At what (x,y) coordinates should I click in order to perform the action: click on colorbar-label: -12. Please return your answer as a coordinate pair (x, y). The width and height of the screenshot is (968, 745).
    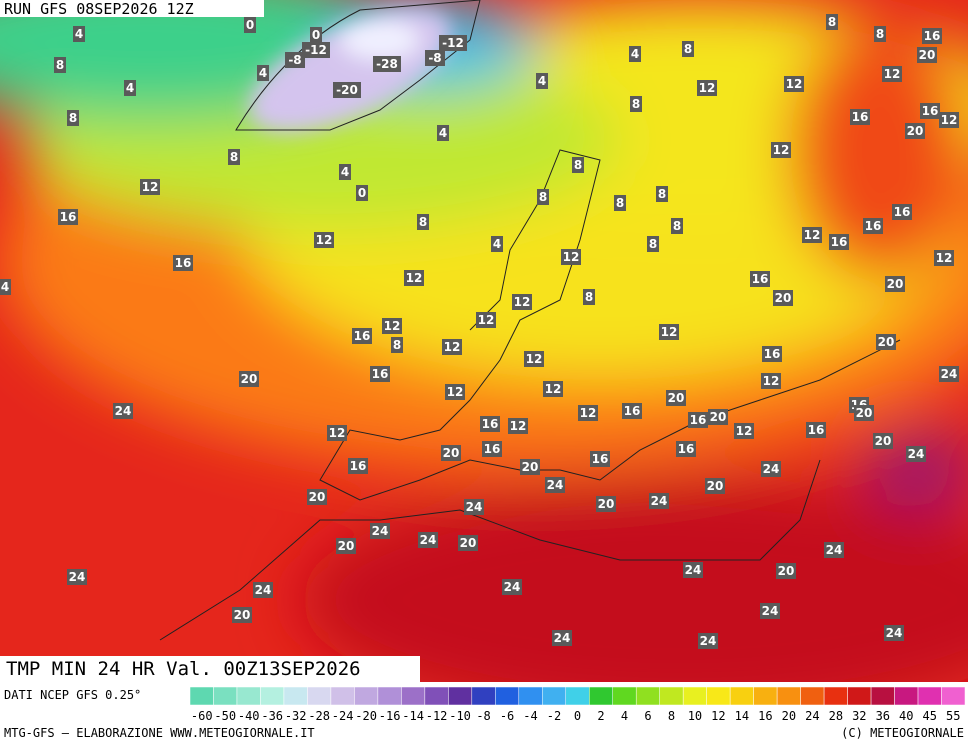
    Looking at the image, I should click on (437, 716).